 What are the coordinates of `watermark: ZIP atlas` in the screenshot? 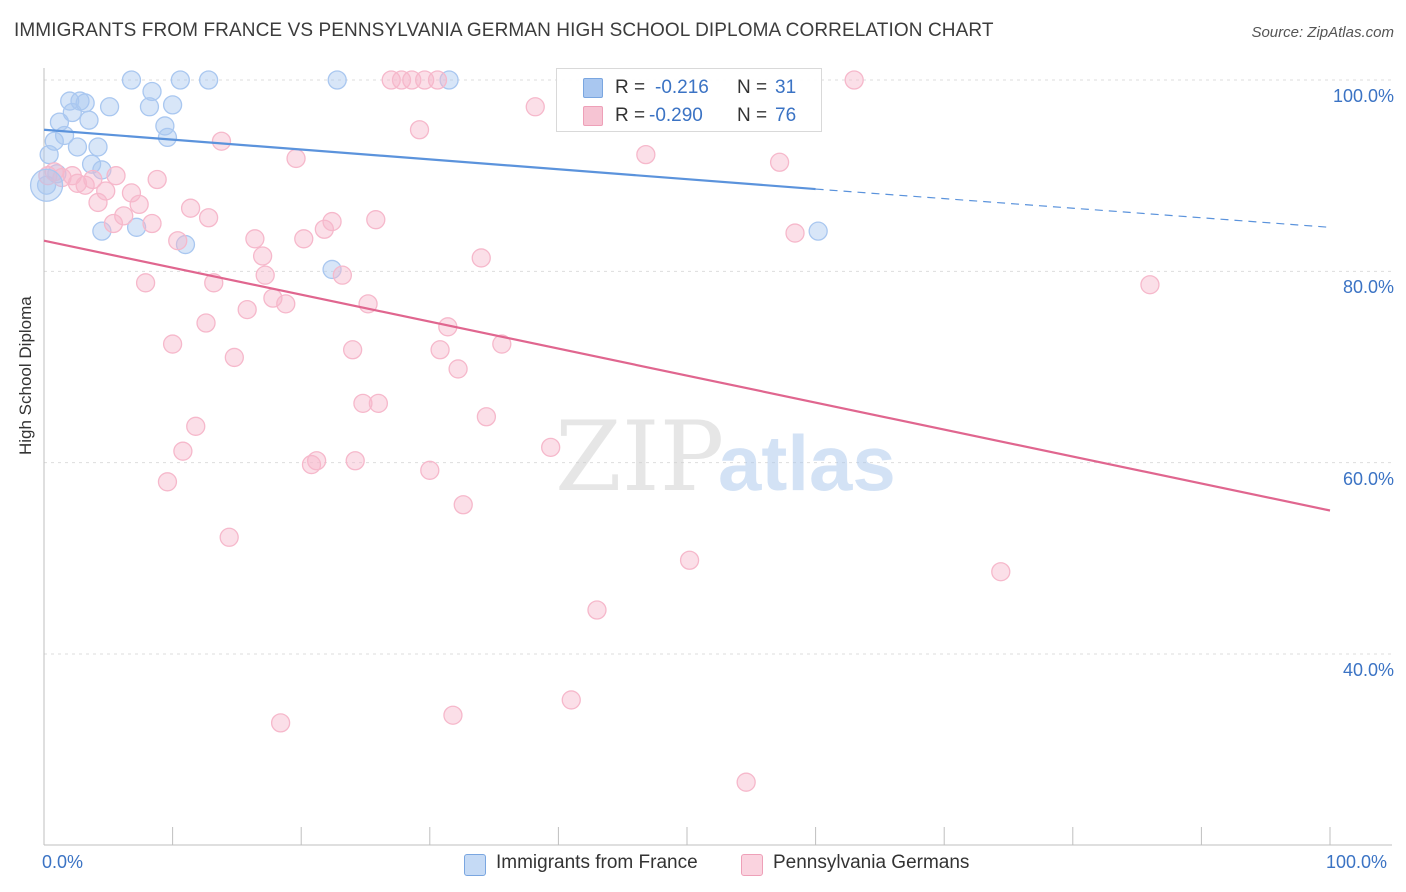 It's located at (725, 457).